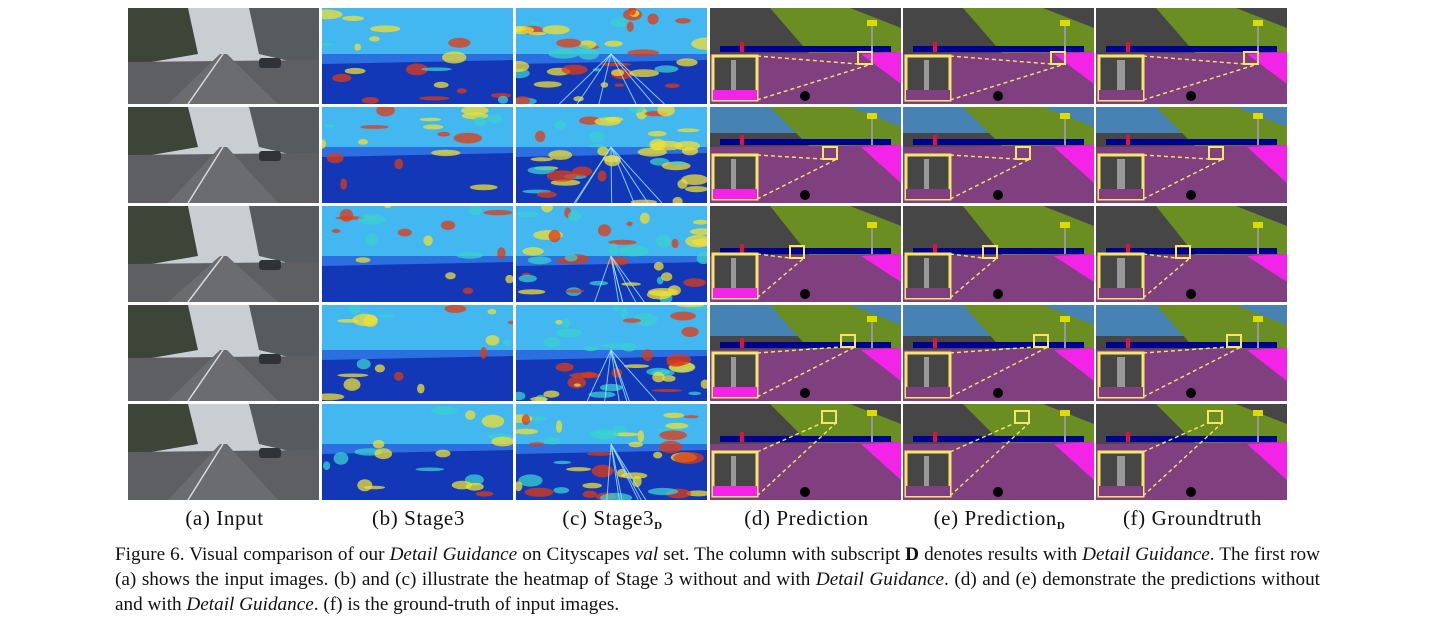  What do you see at coordinates (612, 519) in the screenshot?
I see `col-label-stage3d: (c) Stage3D` at bounding box center [612, 519].